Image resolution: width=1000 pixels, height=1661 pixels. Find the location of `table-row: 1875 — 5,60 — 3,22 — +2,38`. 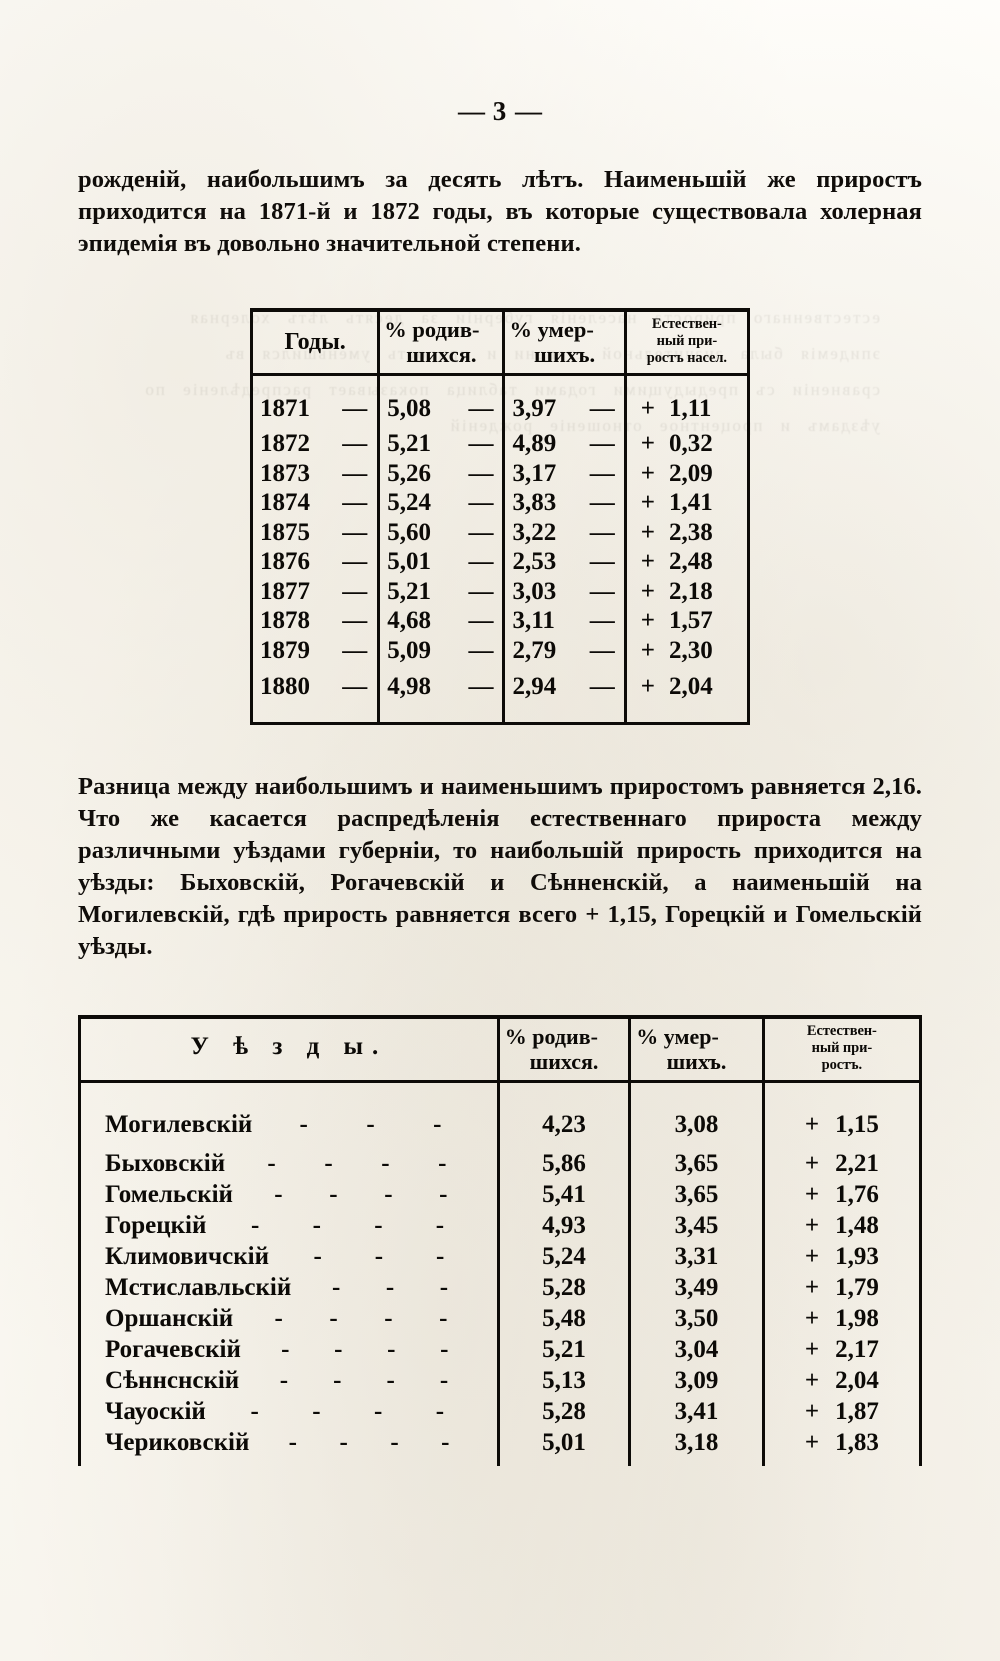

table-row: 1875 — 5,60 — 3,22 — +2,38 is located at coordinates (500, 532).